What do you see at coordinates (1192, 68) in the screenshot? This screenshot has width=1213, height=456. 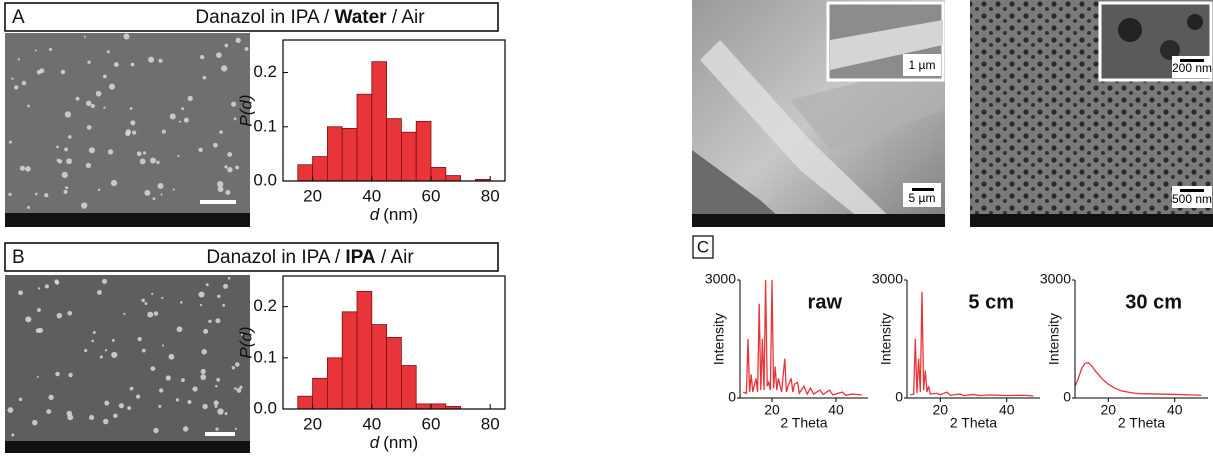 I see `scale-bar-label: 200 nm` at bounding box center [1192, 68].